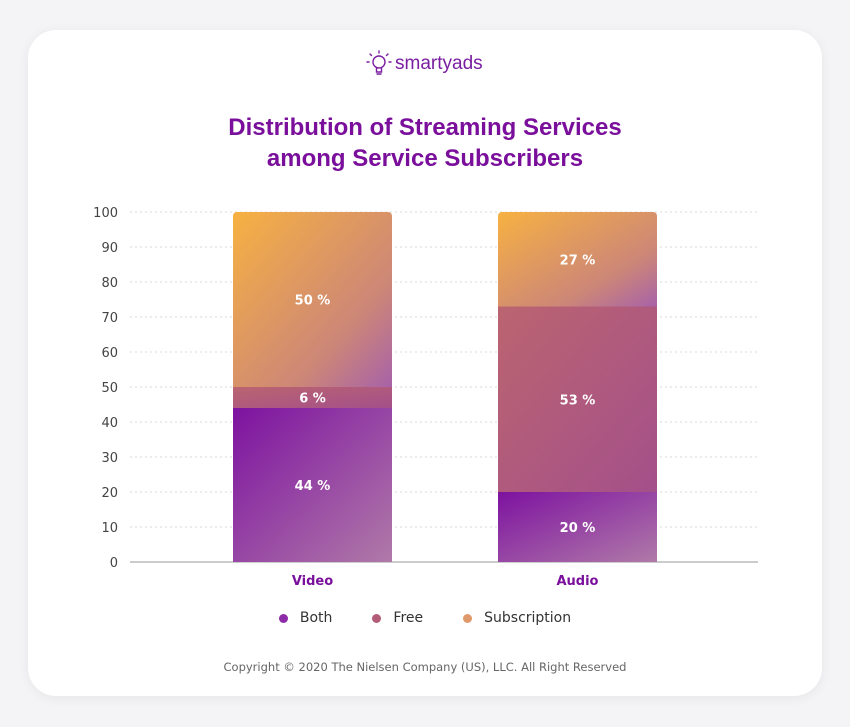 This screenshot has height=727, width=850. I want to click on y-tick-label: 100, so click(105, 213).